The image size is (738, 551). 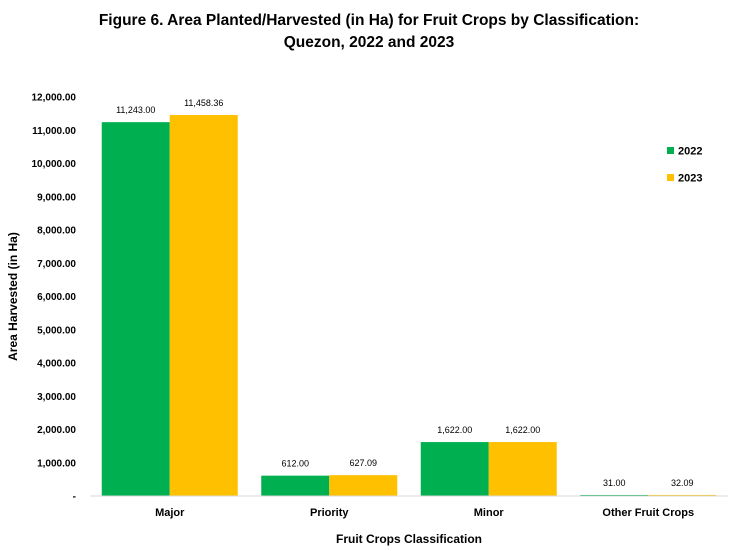 I want to click on x-category-label: Other Fruit Crops, so click(x=648, y=513).